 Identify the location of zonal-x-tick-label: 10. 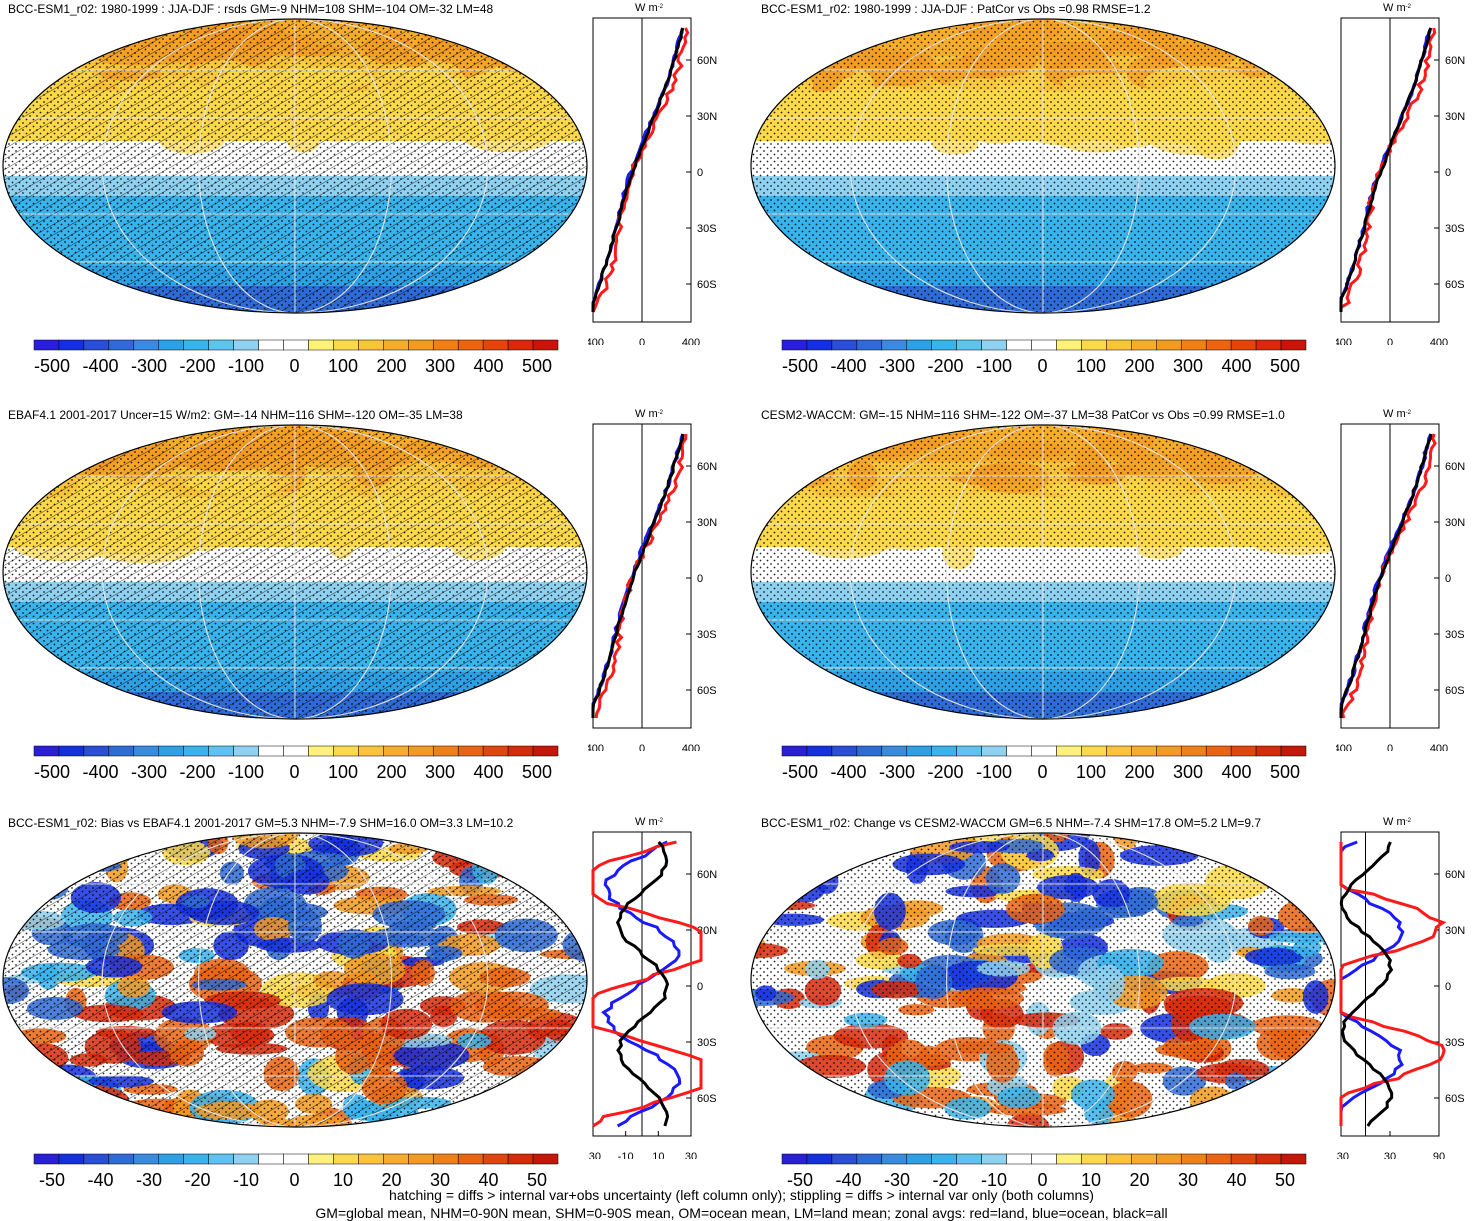
(658, 1155).